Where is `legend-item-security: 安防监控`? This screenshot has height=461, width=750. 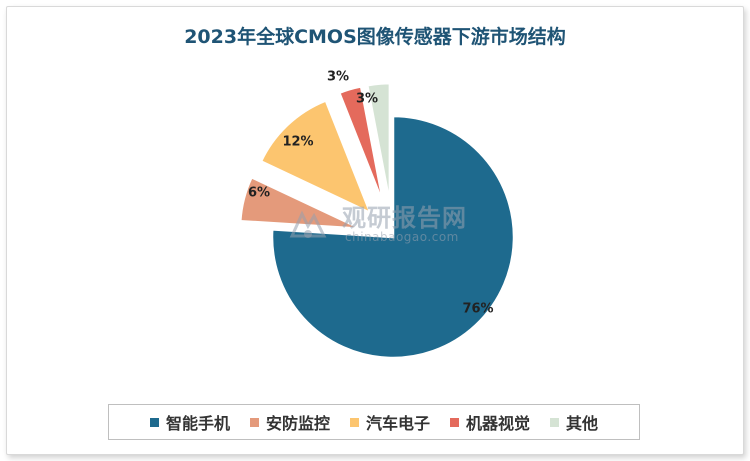 legend-item-security: 安防监控 is located at coordinates (289, 422).